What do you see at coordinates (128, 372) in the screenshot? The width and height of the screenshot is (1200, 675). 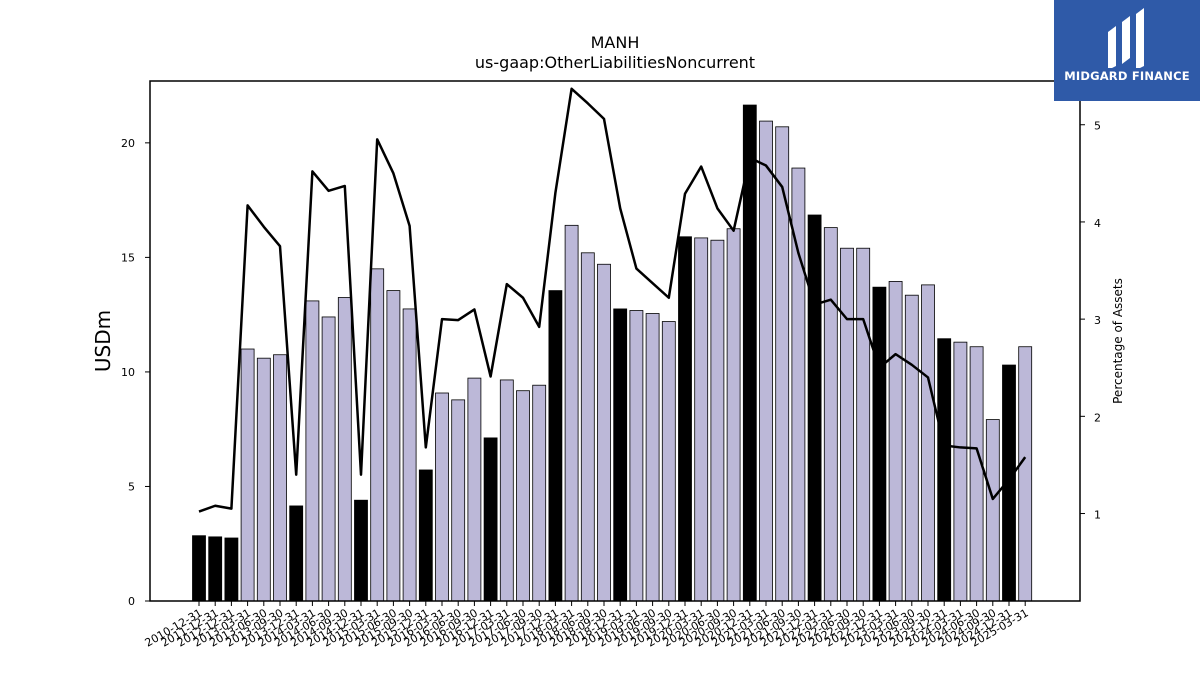 I see `y-tick-label: 10` at bounding box center [128, 372].